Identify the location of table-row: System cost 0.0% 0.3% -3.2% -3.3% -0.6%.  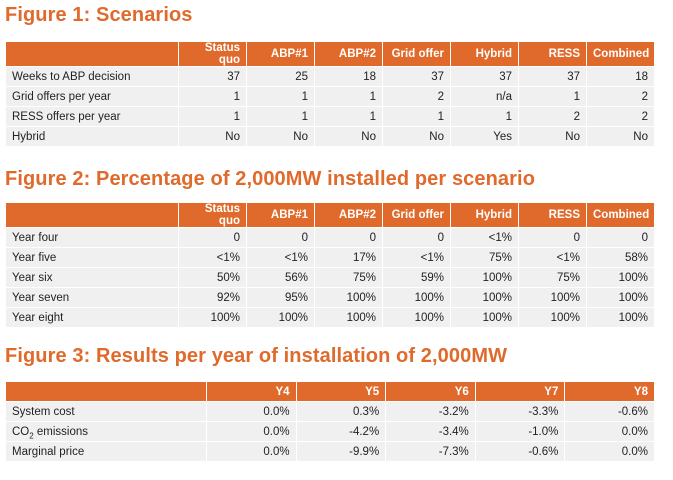
(330, 411).